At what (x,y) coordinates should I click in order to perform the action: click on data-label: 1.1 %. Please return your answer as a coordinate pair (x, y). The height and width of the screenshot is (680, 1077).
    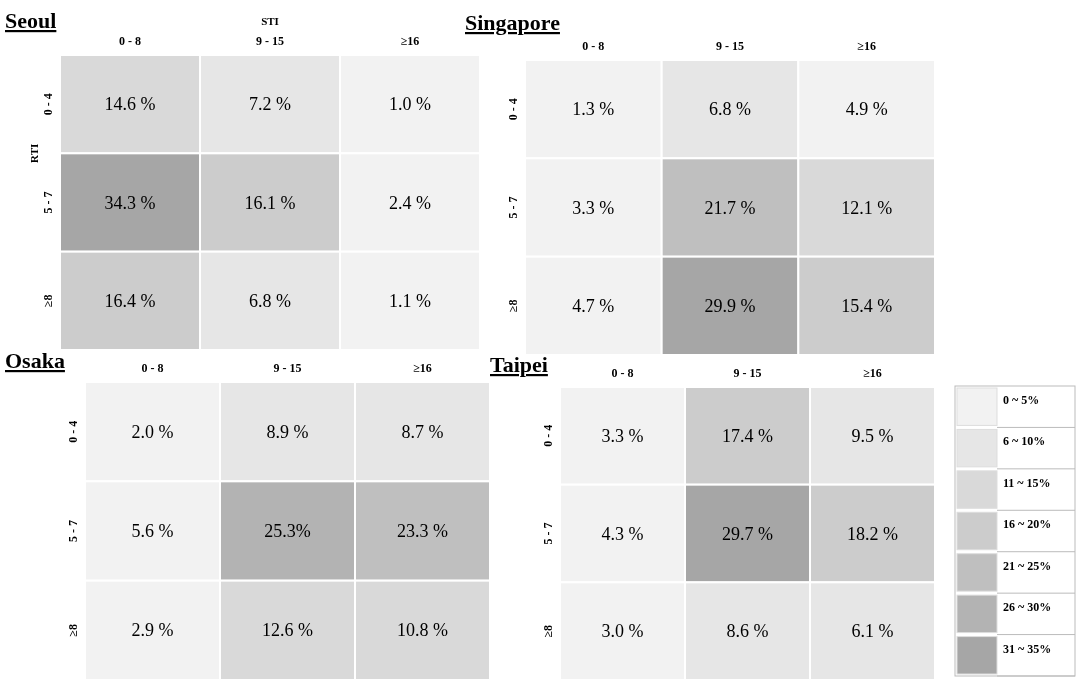
    Looking at the image, I should click on (410, 300).